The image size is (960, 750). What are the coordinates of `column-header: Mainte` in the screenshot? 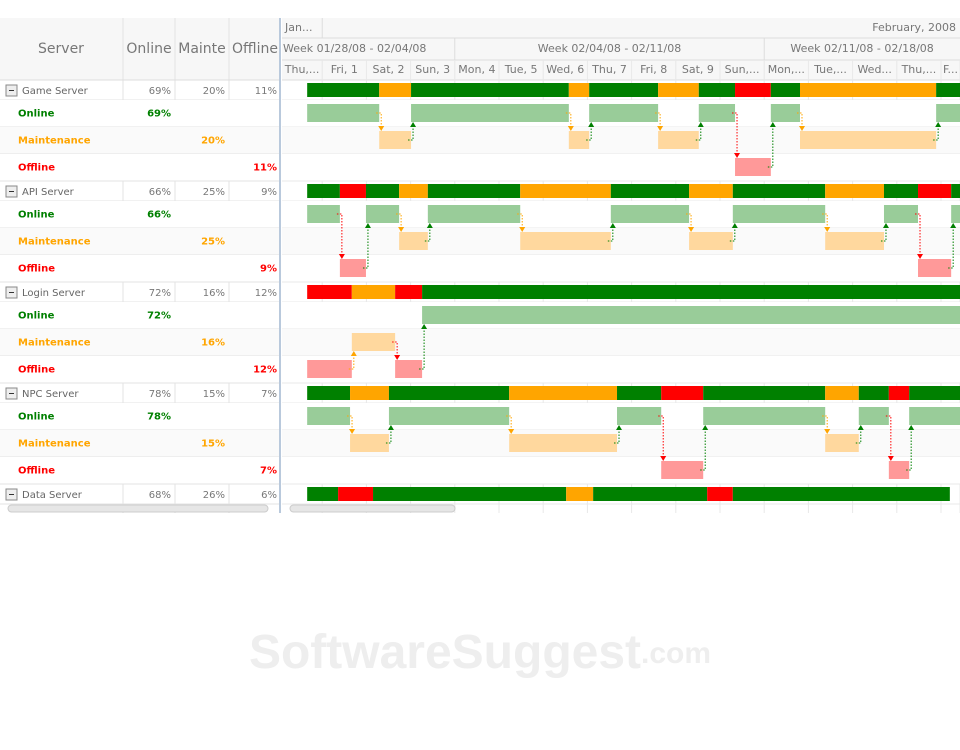 It's located at (202, 49).